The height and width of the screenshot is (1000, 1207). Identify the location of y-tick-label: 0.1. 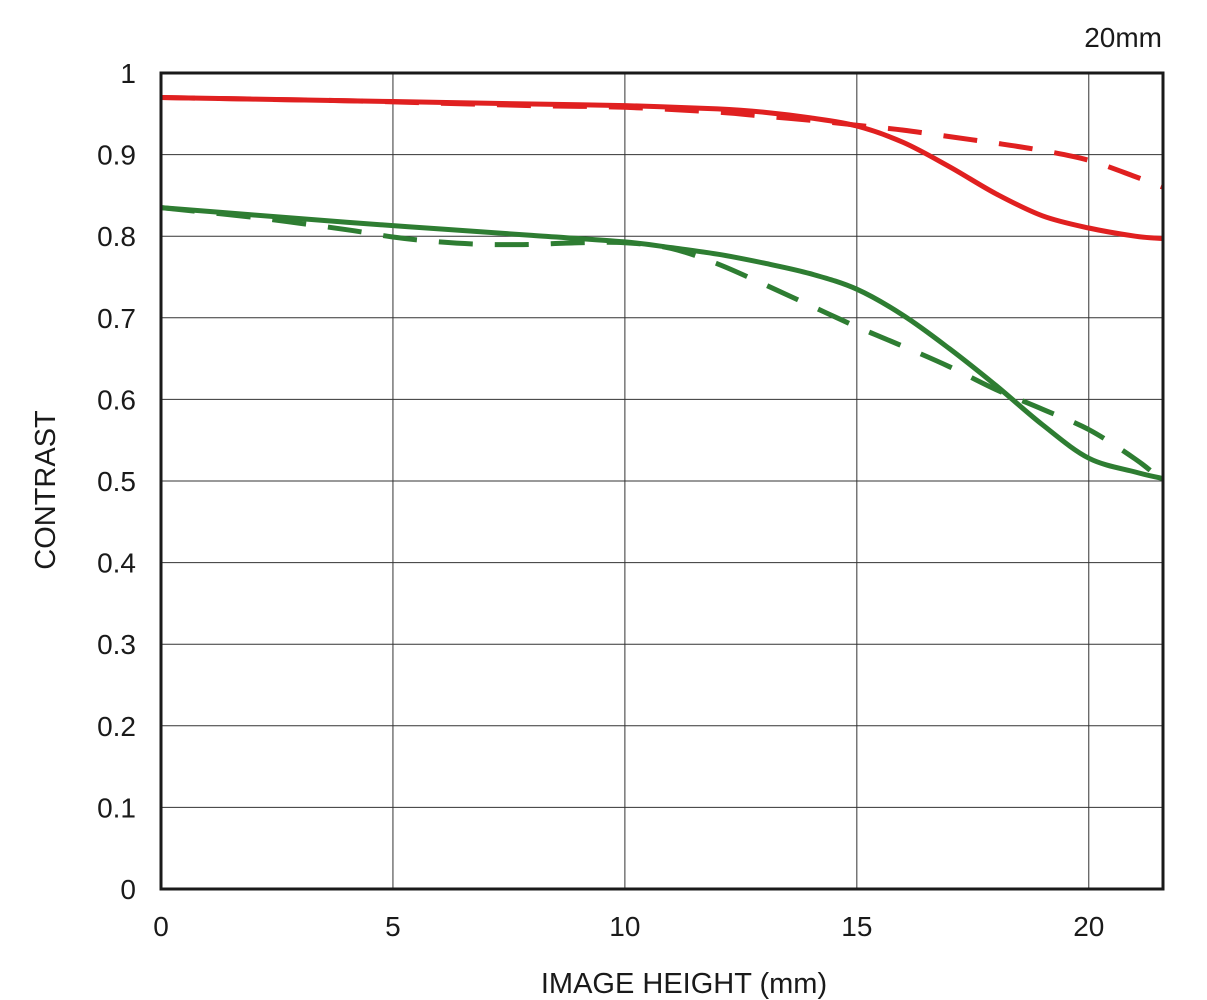
(116, 807).